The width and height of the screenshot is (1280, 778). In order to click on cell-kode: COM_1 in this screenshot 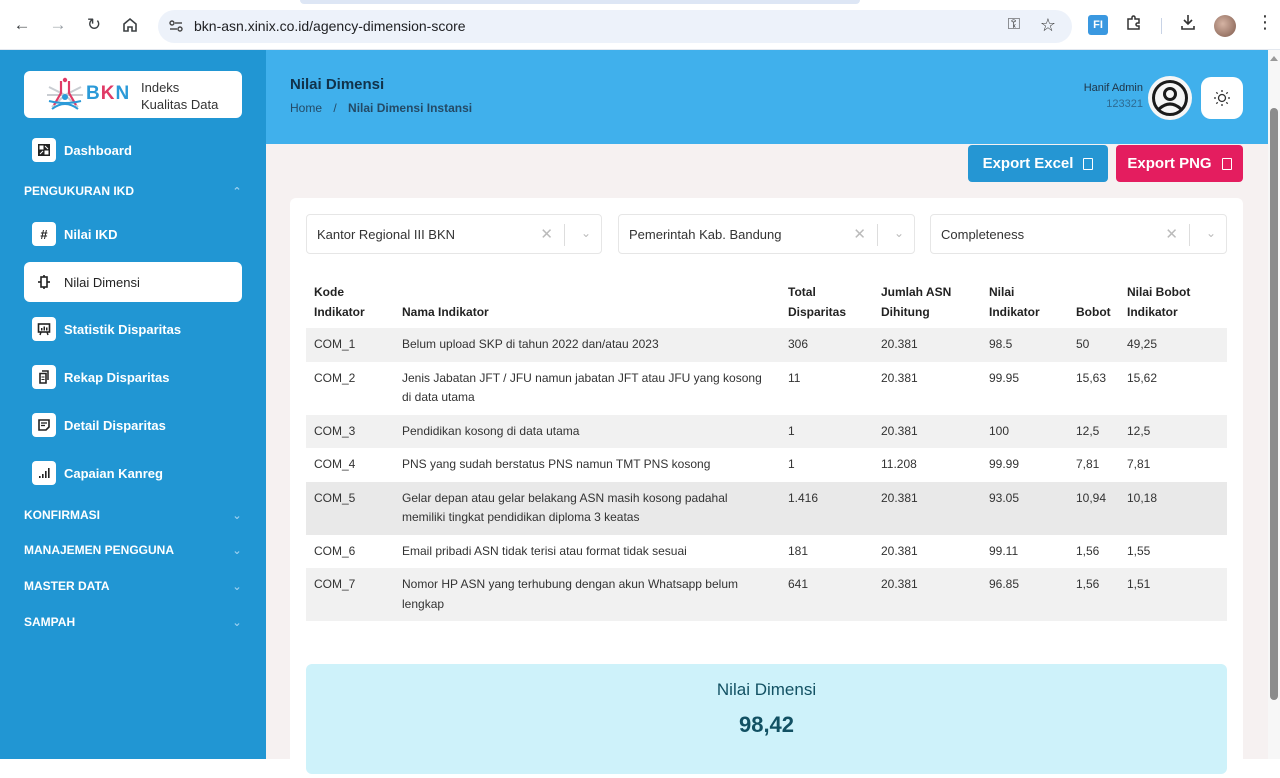, I will do `click(350, 345)`.